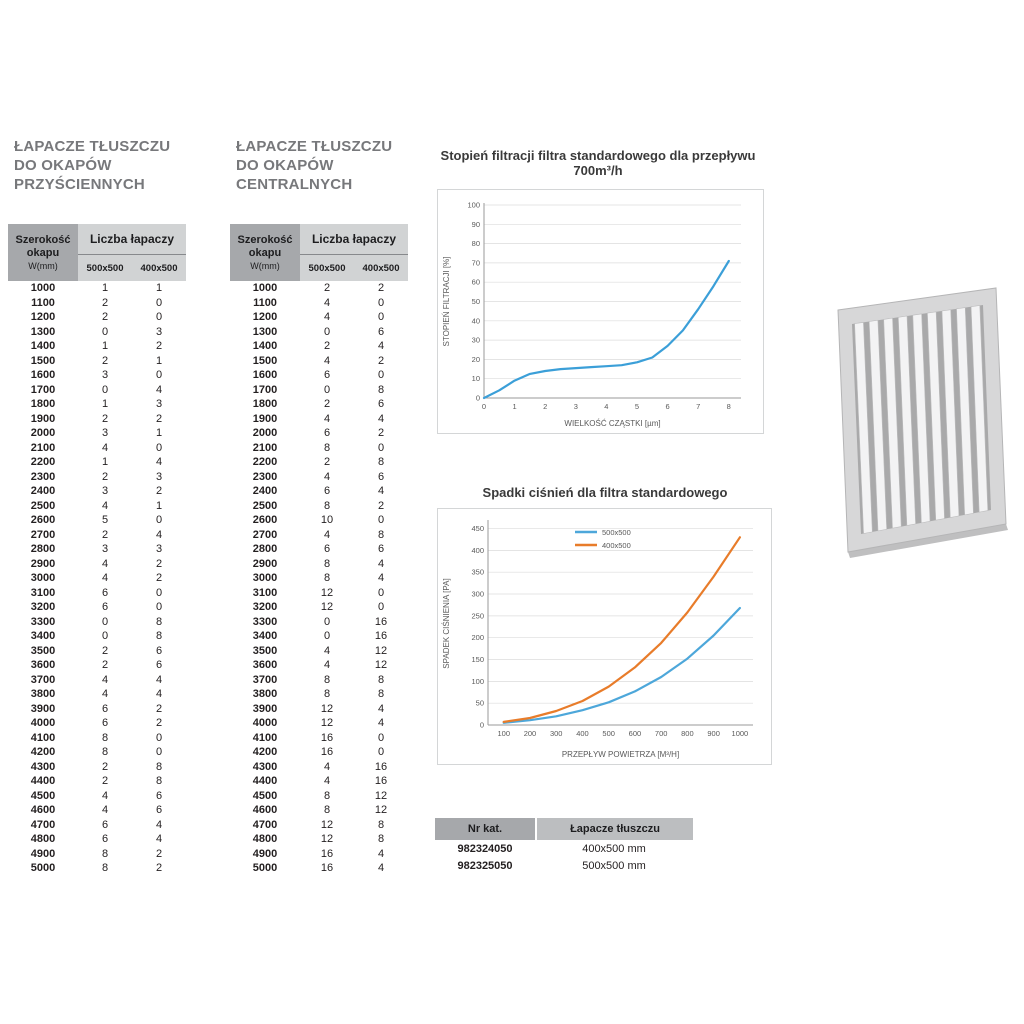 The width and height of the screenshot is (1024, 1024). I want to click on table-row: 2000 3 1, so click(97, 433).